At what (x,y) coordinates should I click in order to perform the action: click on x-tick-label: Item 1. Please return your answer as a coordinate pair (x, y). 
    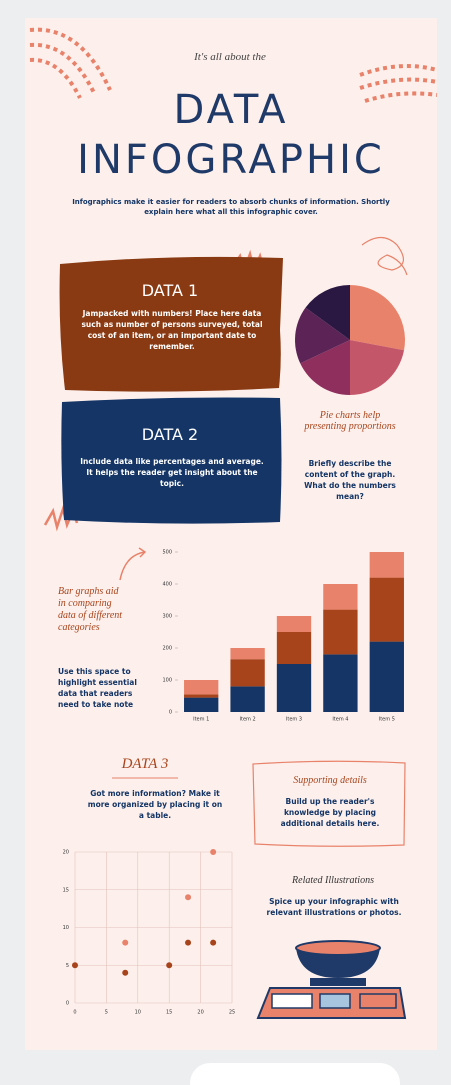
    Looking at the image, I should click on (201, 720).